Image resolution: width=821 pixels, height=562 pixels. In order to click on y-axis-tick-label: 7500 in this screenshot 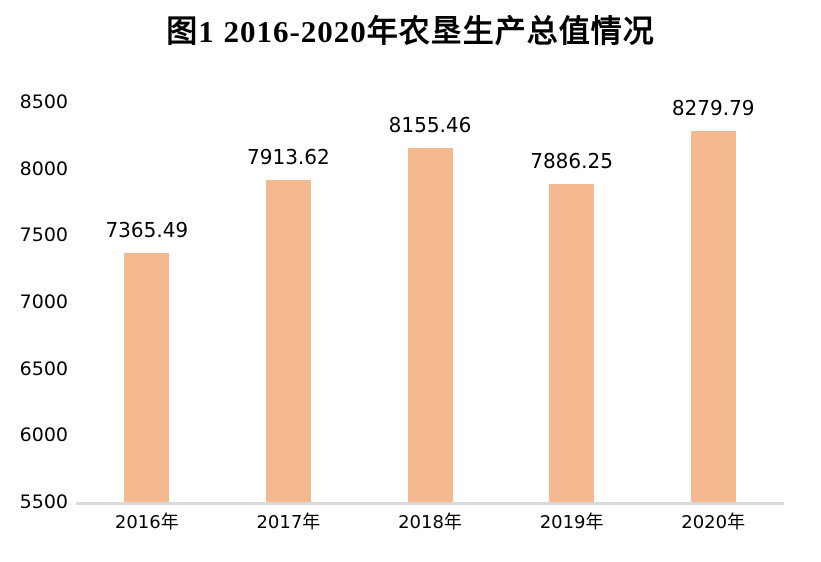, I will do `click(43, 235)`.